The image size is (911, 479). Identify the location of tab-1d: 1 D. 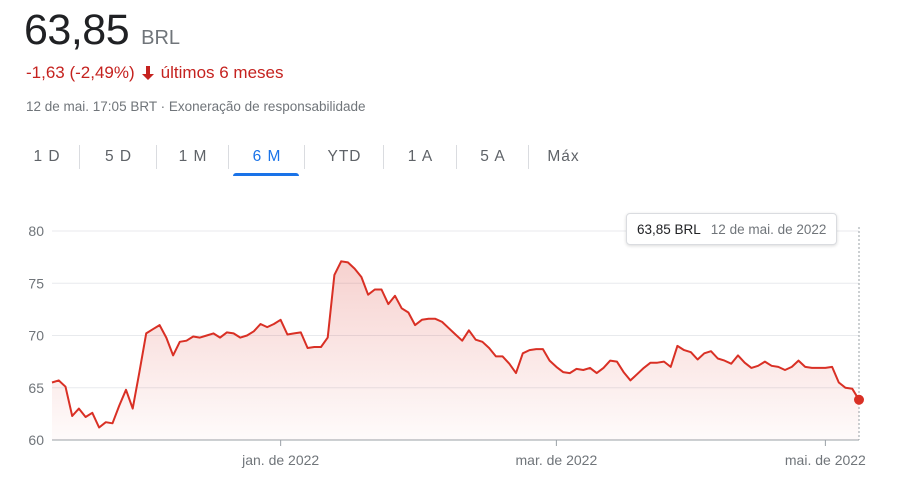
(47, 157).